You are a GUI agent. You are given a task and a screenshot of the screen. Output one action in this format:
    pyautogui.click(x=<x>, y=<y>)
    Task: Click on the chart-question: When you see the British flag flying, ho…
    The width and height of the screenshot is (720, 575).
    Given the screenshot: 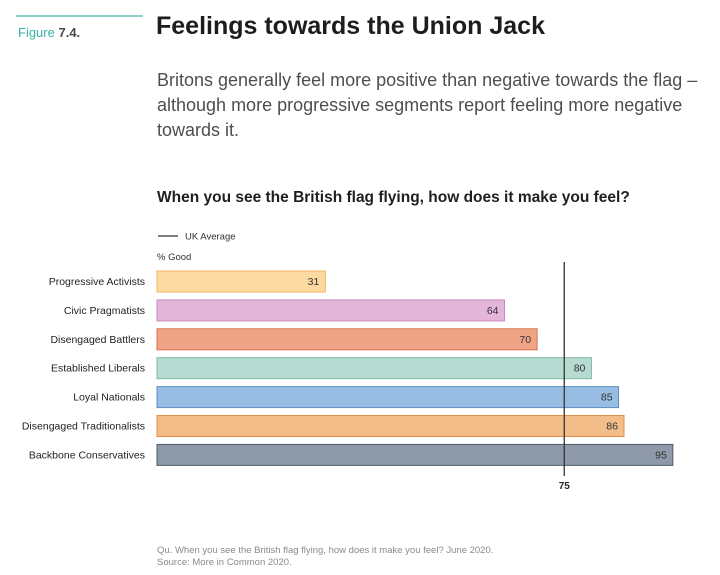 What is the action you would take?
    pyautogui.click(x=393, y=197)
    